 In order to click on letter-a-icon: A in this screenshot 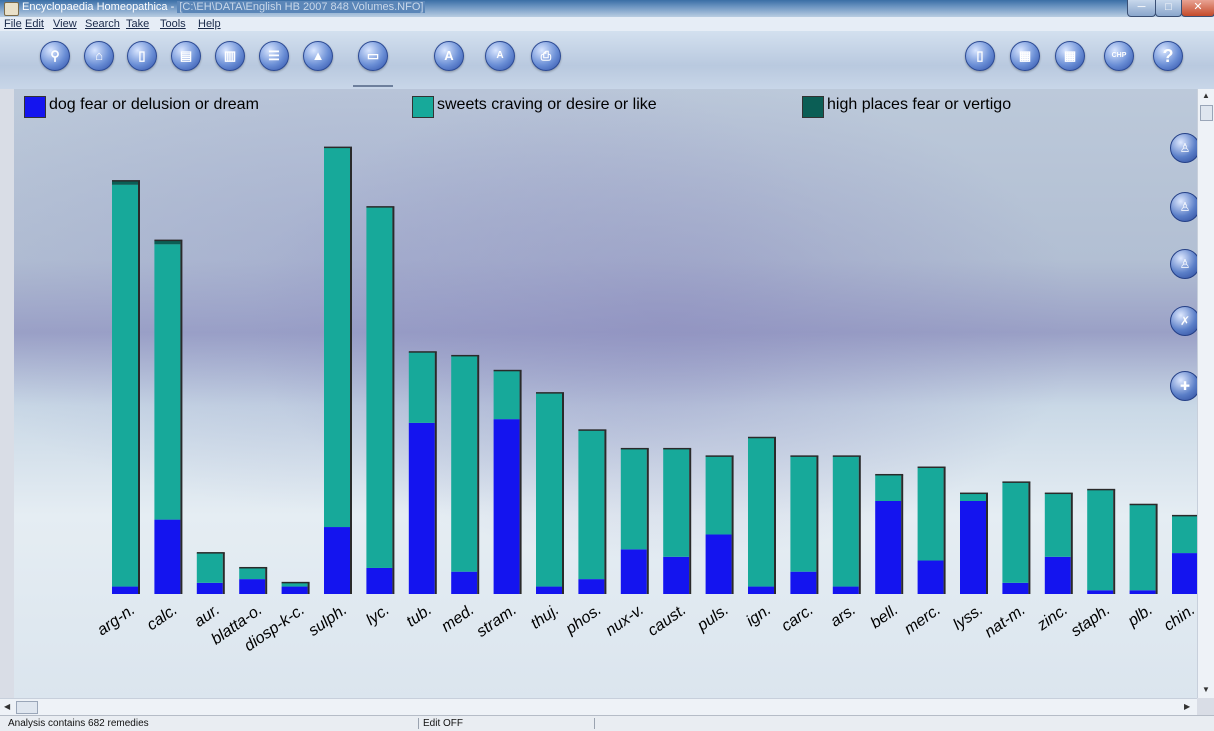, I will do `click(449, 56)`.